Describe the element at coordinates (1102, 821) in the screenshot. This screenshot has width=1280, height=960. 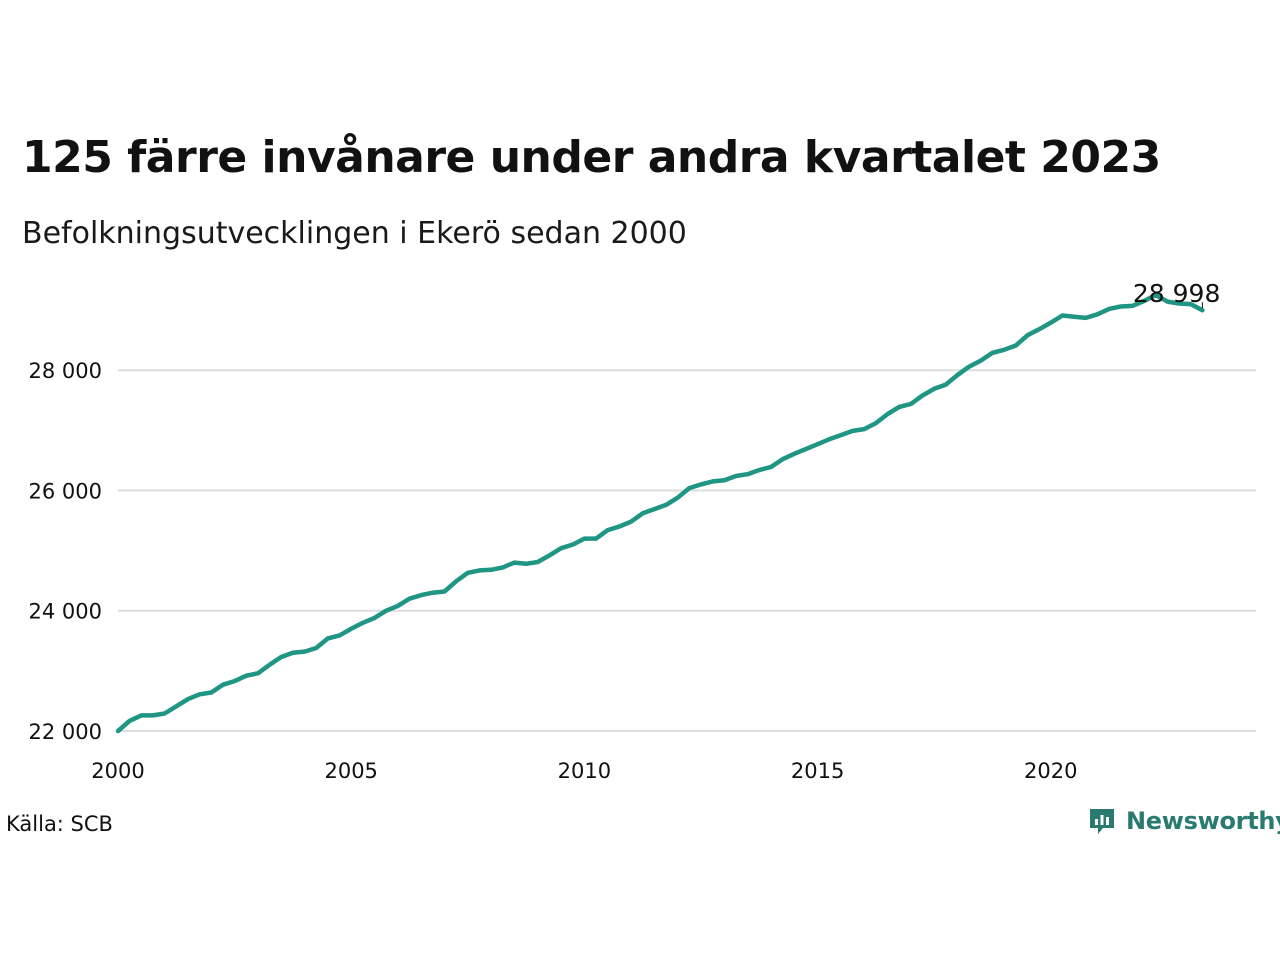
I see `newsworthy-logo-icon` at that location.